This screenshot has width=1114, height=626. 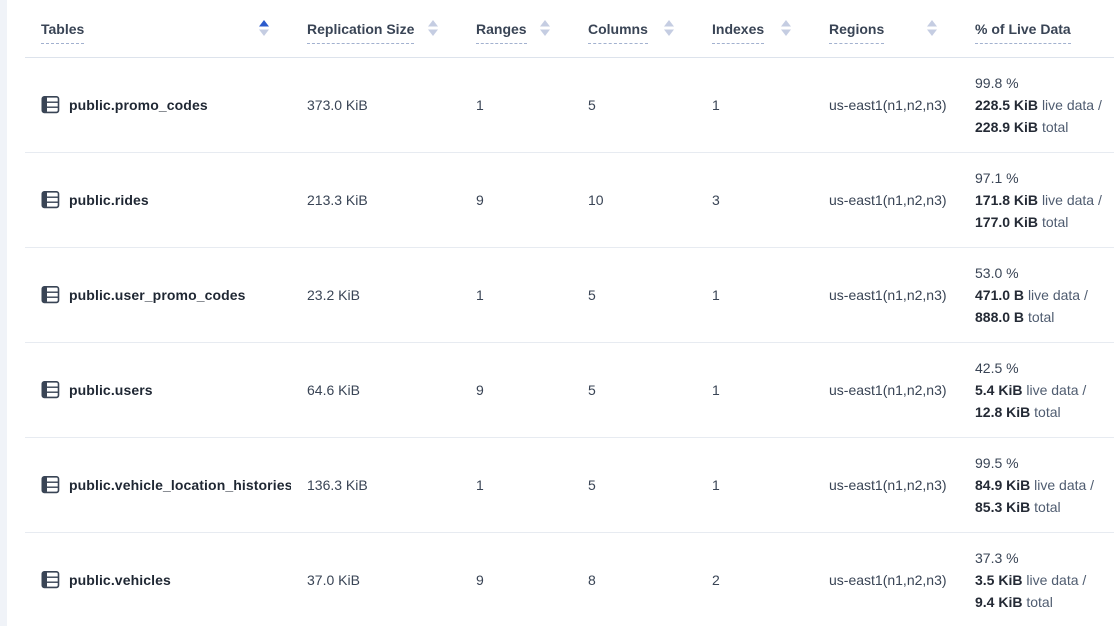 What do you see at coordinates (1014, 601) in the screenshot?
I see `total-data-size: 9.4 KiB total` at bounding box center [1014, 601].